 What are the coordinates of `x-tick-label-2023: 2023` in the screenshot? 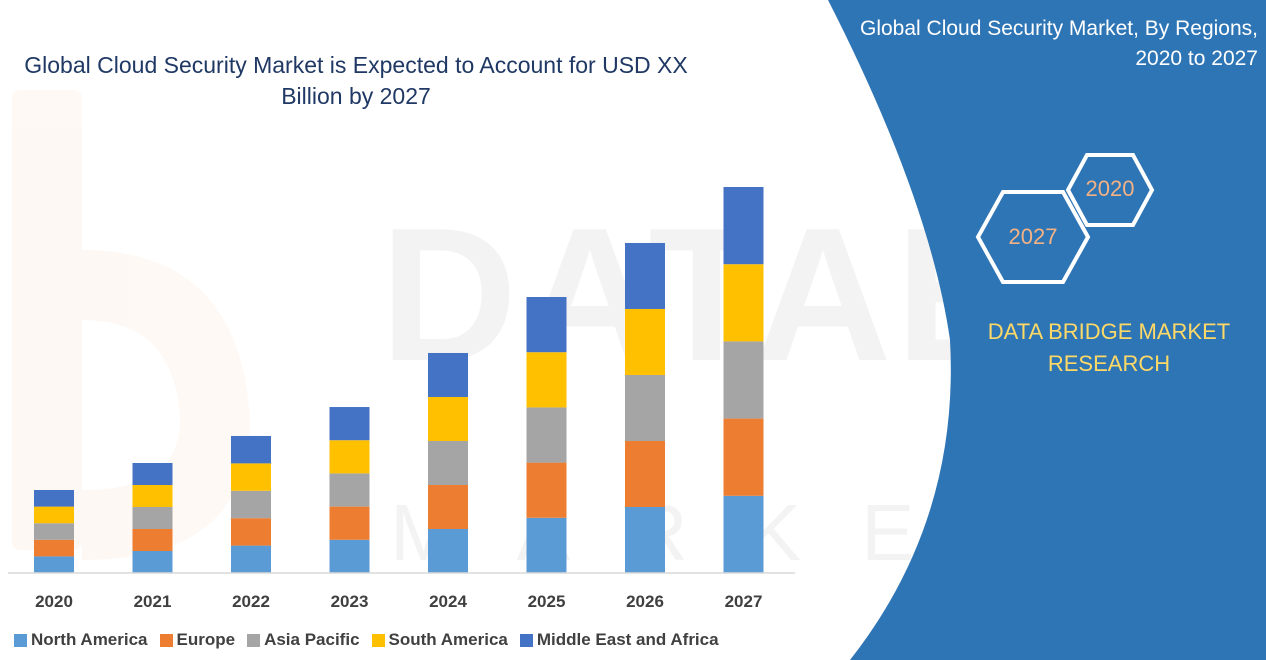 It's located at (350, 601).